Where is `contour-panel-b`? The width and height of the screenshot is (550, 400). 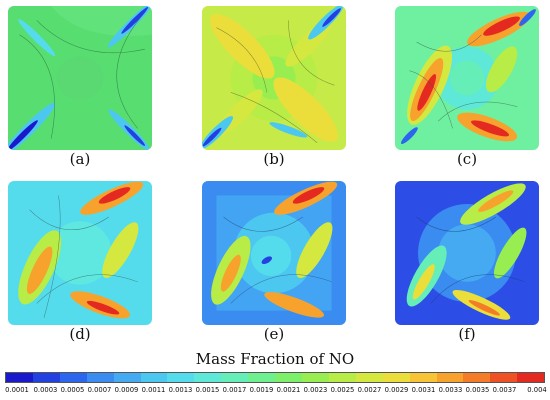 contour-panel-b is located at coordinates (274, 78).